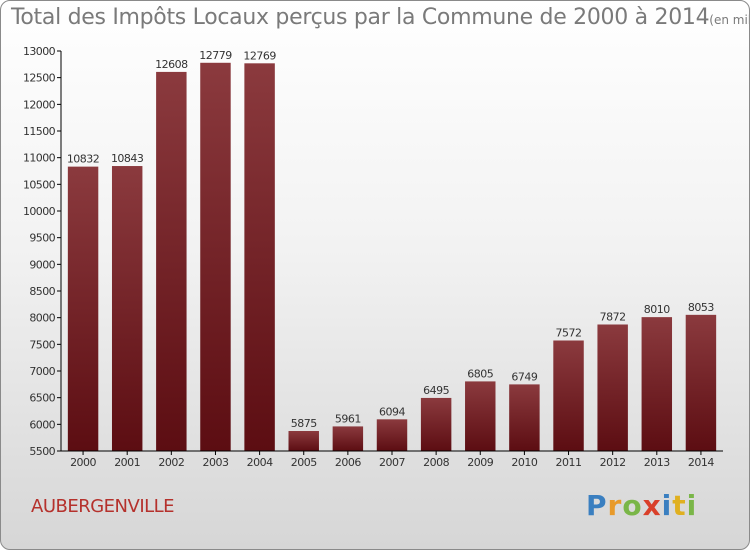 The width and height of the screenshot is (750, 550). What do you see at coordinates (127, 462) in the screenshot?
I see `x-tick-label: 2001` at bounding box center [127, 462].